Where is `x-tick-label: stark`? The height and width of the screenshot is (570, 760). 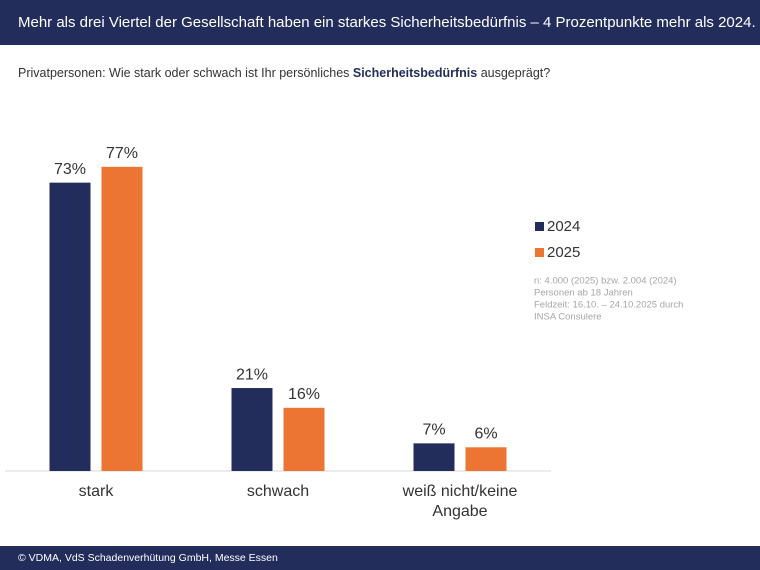 x-tick-label: stark is located at coordinates (96, 491).